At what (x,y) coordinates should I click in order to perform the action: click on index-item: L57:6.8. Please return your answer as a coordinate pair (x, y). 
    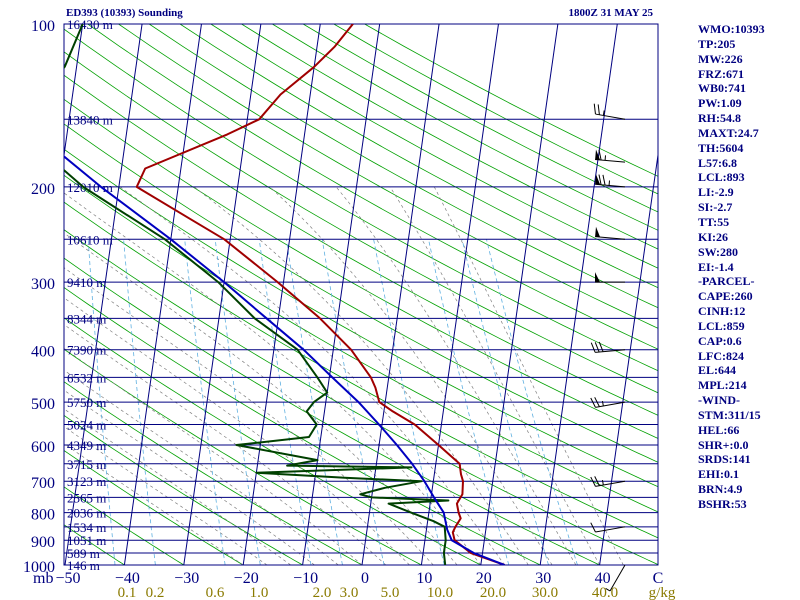
    Looking at the image, I should click on (717, 162).